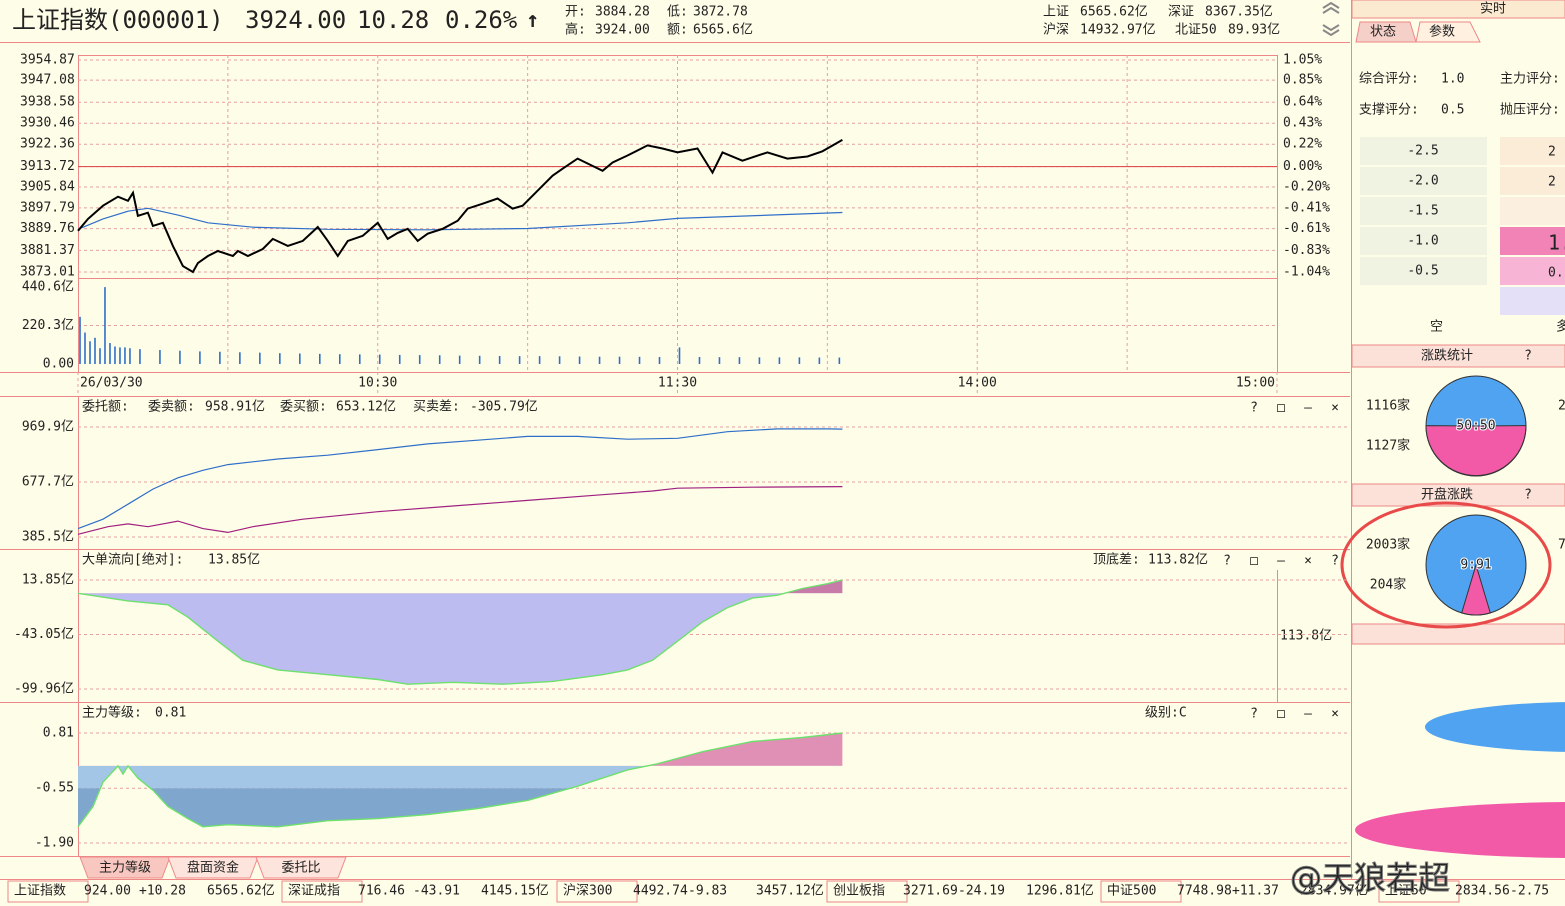 This screenshot has width=1565, height=906. Describe the element at coordinates (1560, 327) in the screenshot. I see `long-label: 多` at that location.